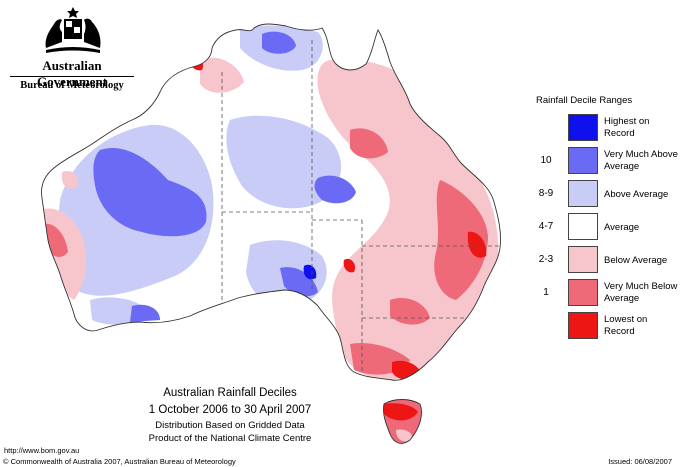 Image resolution: width=680 pixels, height=467 pixels. Describe the element at coordinates (73, 30) in the screenshot. I see `coat-of-arms-icon` at that location.